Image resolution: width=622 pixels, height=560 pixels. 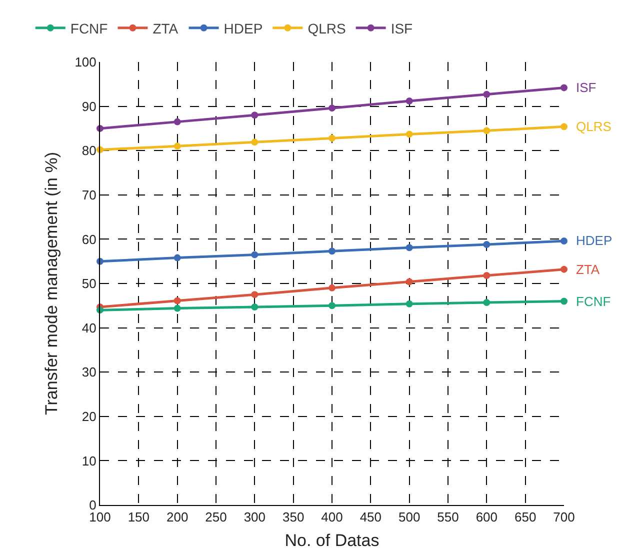 What do you see at coordinates (564, 517) in the screenshot?
I see `x-tick-label: 700` at bounding box center [564, 517].